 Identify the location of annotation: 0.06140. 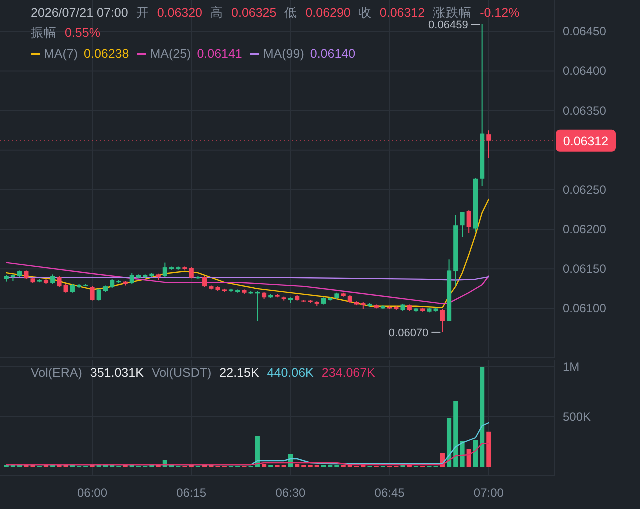
(333, 54).